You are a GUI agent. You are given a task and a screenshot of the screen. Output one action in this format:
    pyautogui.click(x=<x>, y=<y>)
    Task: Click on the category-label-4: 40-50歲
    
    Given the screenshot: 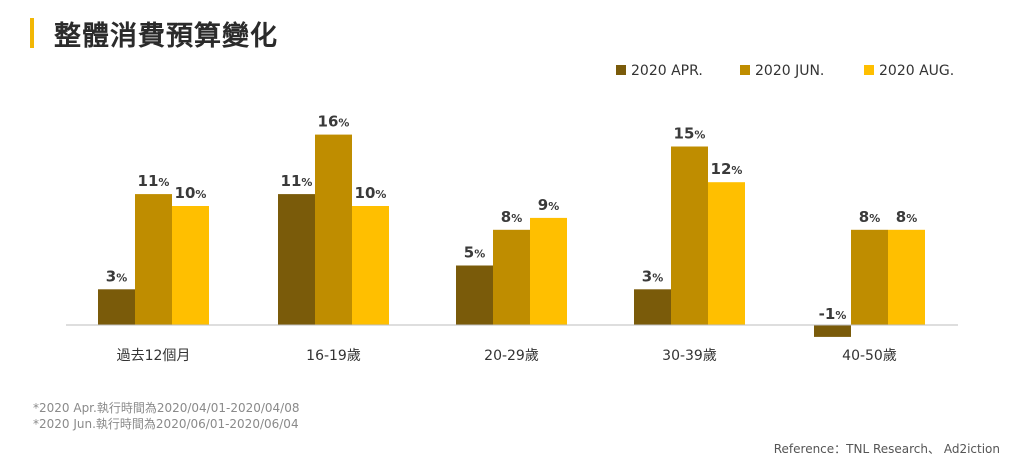 What is the action you would take?
    pyautogui.click(x=869, y=356)
    